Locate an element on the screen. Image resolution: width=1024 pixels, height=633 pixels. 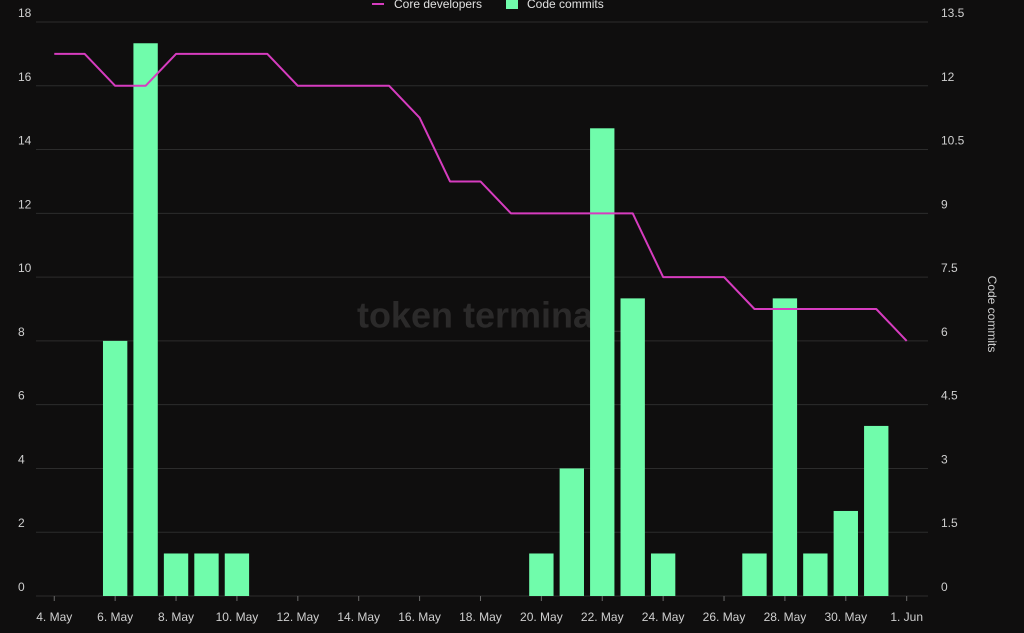
left-y-tick-label: 2 is located at coordinates (21, 523).